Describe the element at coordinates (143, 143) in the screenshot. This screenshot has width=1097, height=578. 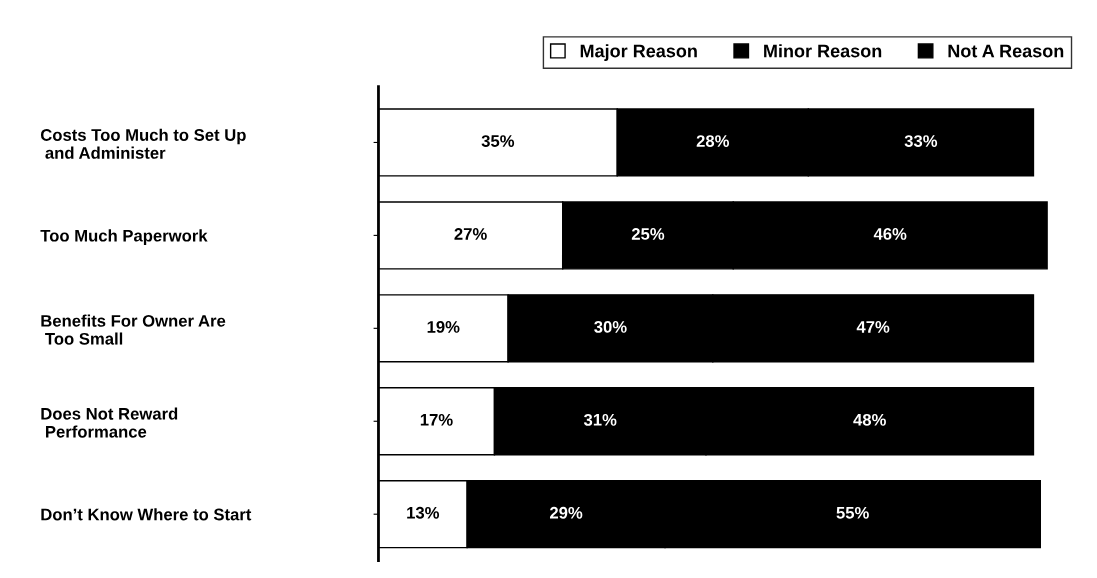
I see `y-tick-label: Costs Too Much to Set Up and Administer` at that location.